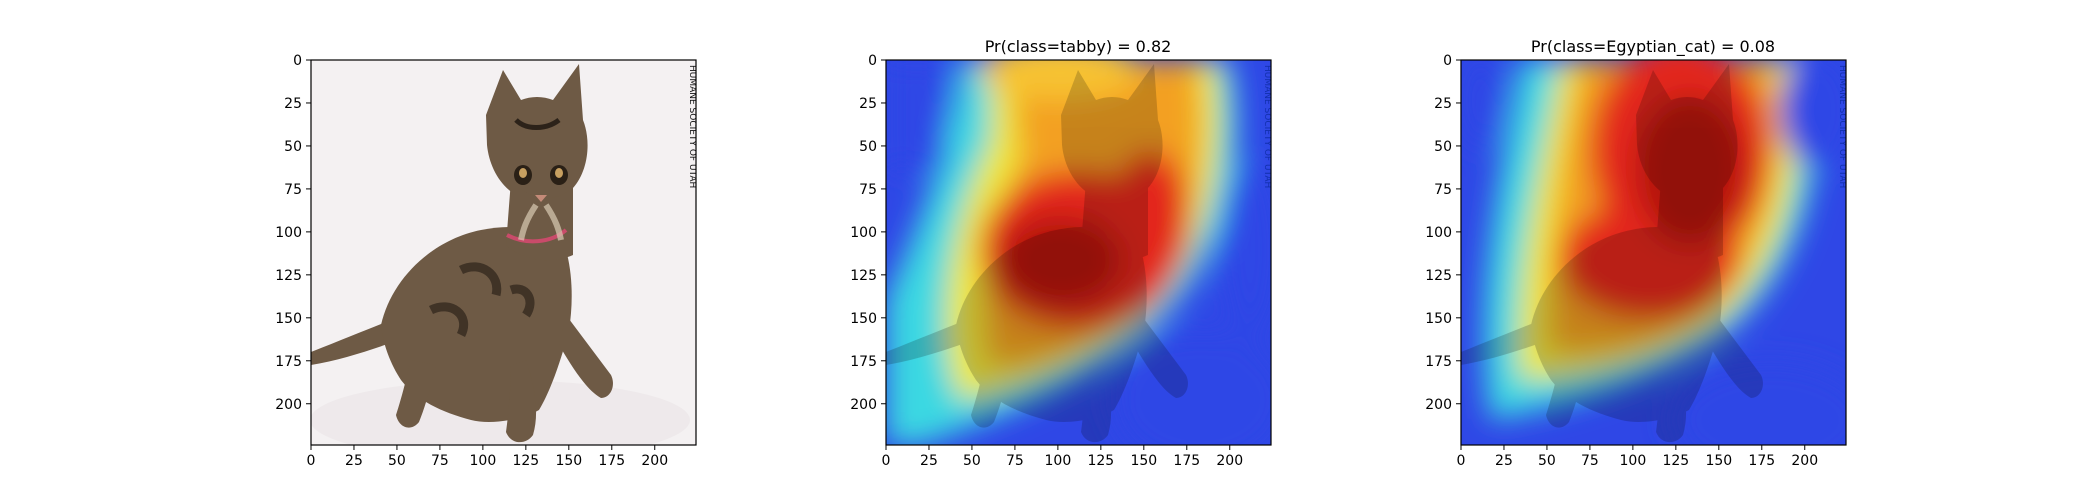  What do you see at coordinates (1653, 47) in the screenshot?
I see `chart-title: Pr(class=Egyptian_cat) = 0.08` at bounding box center [1653, 47].